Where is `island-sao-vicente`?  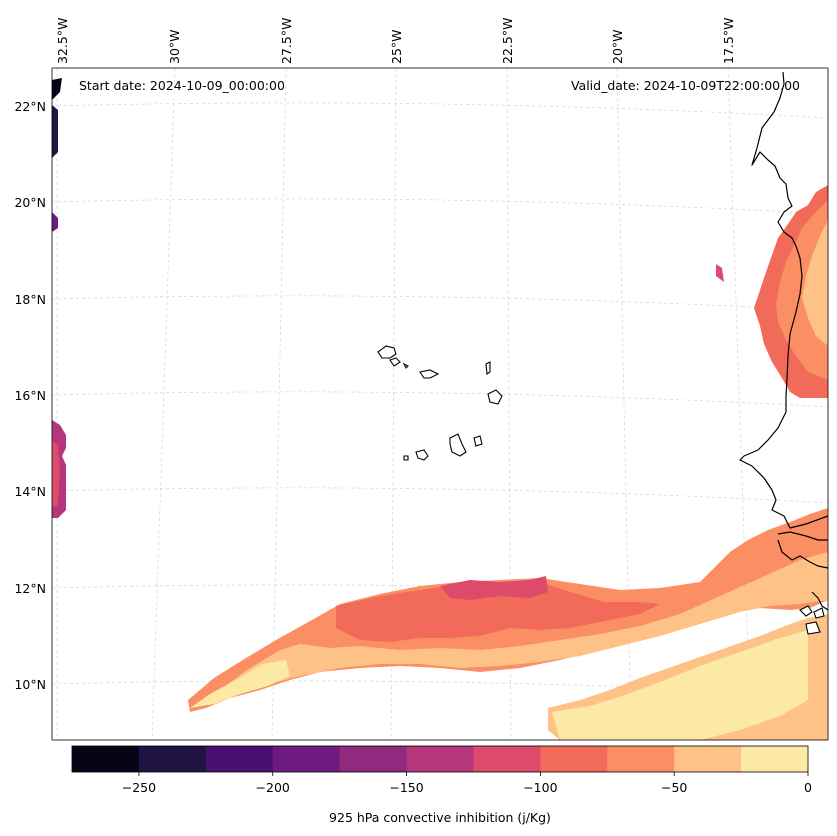 island-sao-vicente is located at coordinates (395, 362).